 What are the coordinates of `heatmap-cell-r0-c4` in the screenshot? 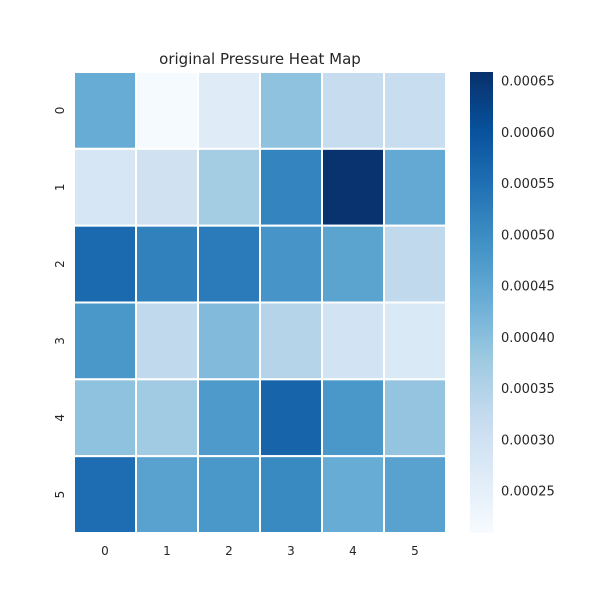 It's located at (353, 110).